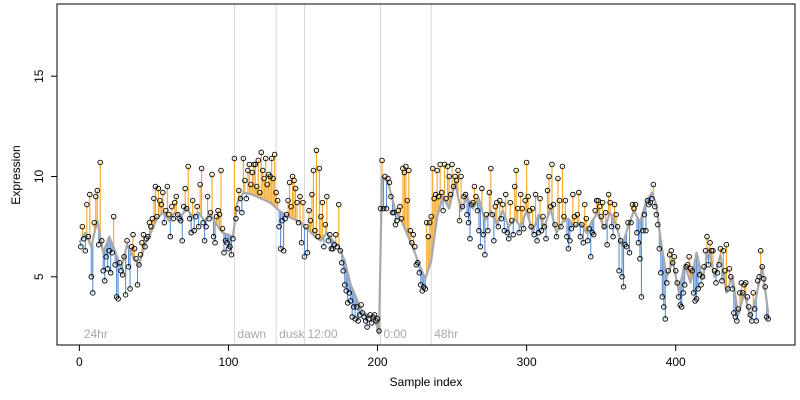 This screenshot has width=800, height=400. Describe the element at coordinates (426, 382) in the screenshot. I see `x-axis-title: Sample index` at that location.